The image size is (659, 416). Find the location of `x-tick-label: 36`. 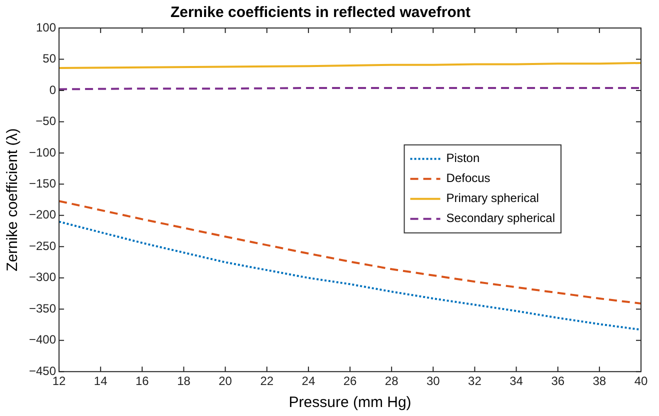

x-tick-label: 36 is located at coordinates (558, 381).